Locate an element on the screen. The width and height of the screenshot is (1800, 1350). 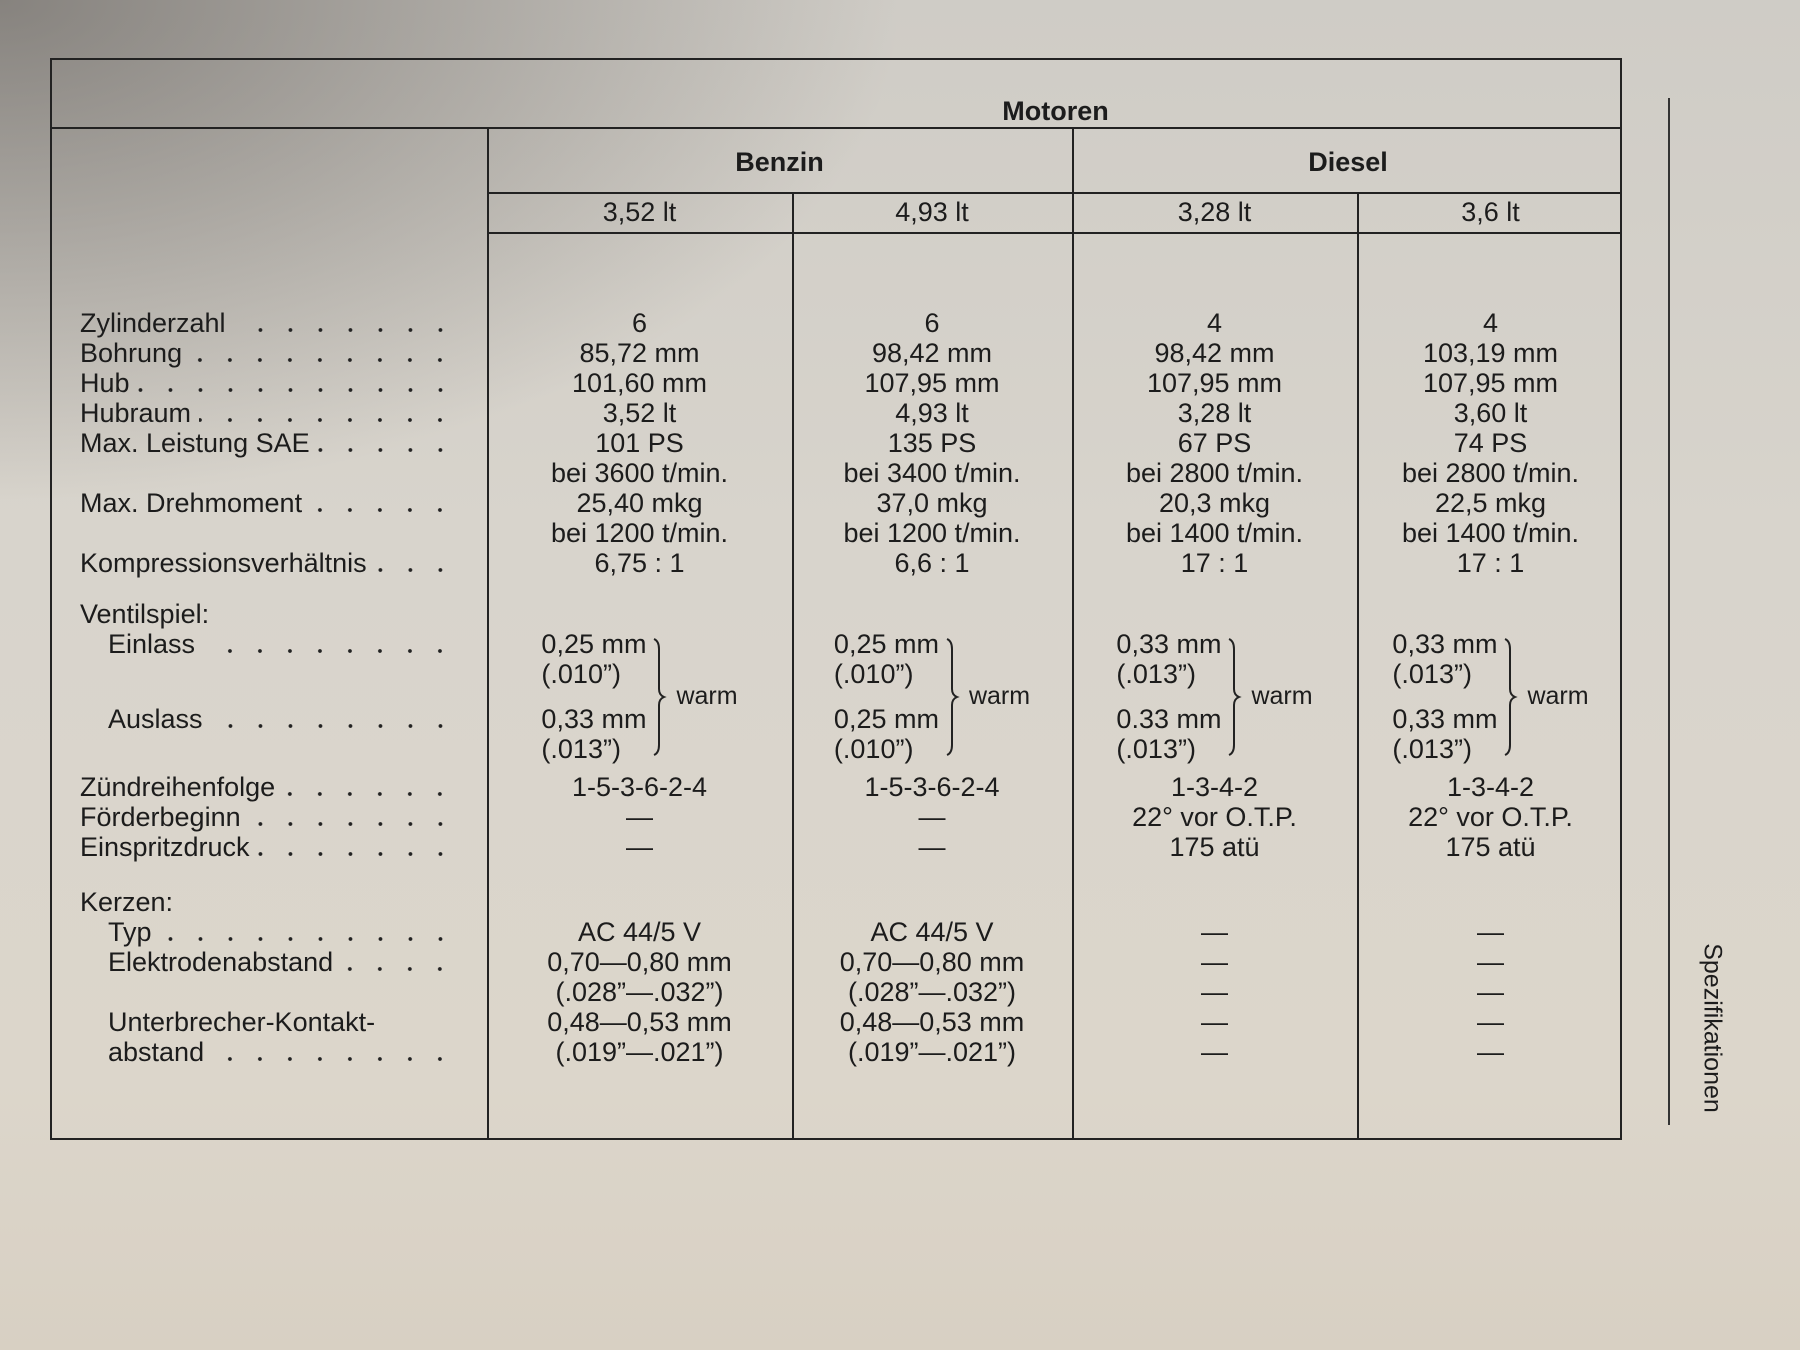
row-label-text: abstand is located at coordinates (156, 1052).